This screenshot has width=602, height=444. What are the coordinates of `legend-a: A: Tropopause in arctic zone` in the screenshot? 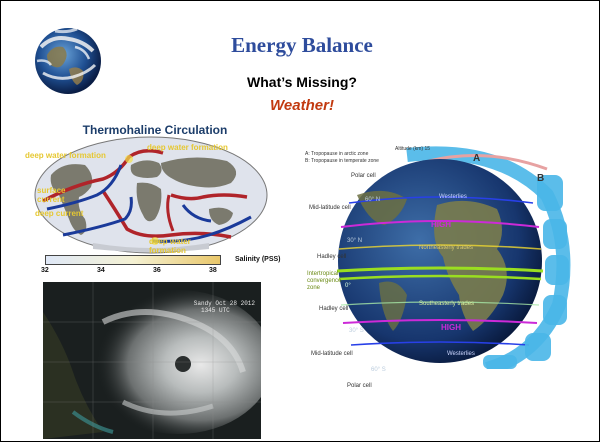 It's located at (337, 154).